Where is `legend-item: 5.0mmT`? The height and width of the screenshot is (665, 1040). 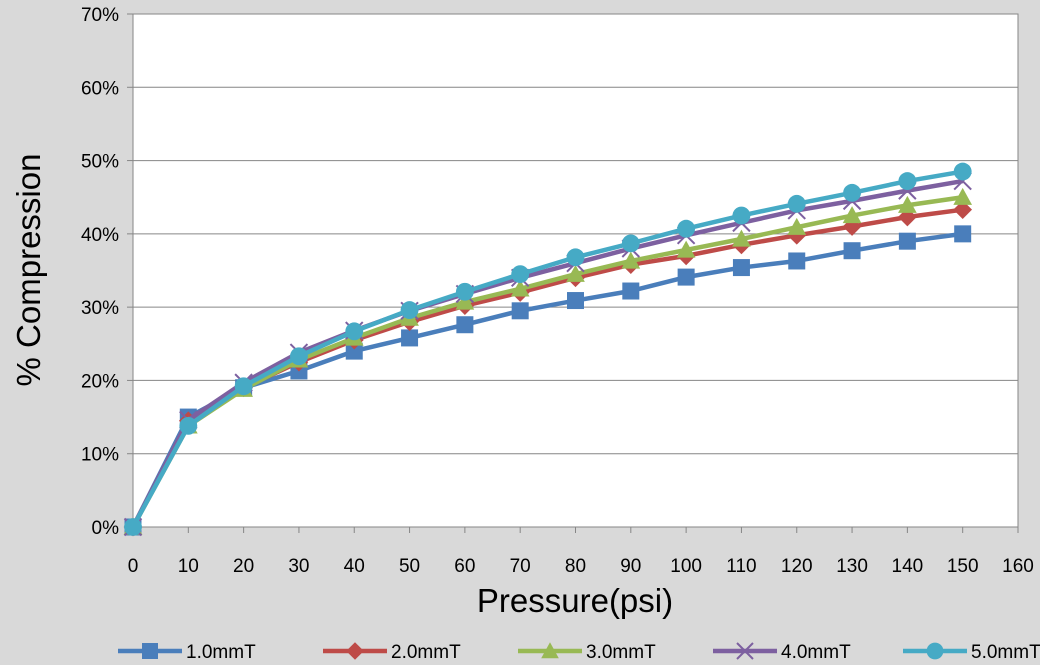
legend-item: 5.0mmT is located at coordinates (971, 652).